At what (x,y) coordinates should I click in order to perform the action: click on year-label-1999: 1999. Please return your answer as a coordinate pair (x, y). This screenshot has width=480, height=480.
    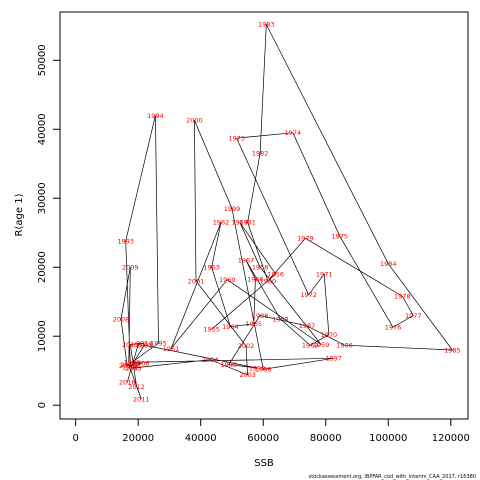
    Looking at the image, I should click on (232, 209).